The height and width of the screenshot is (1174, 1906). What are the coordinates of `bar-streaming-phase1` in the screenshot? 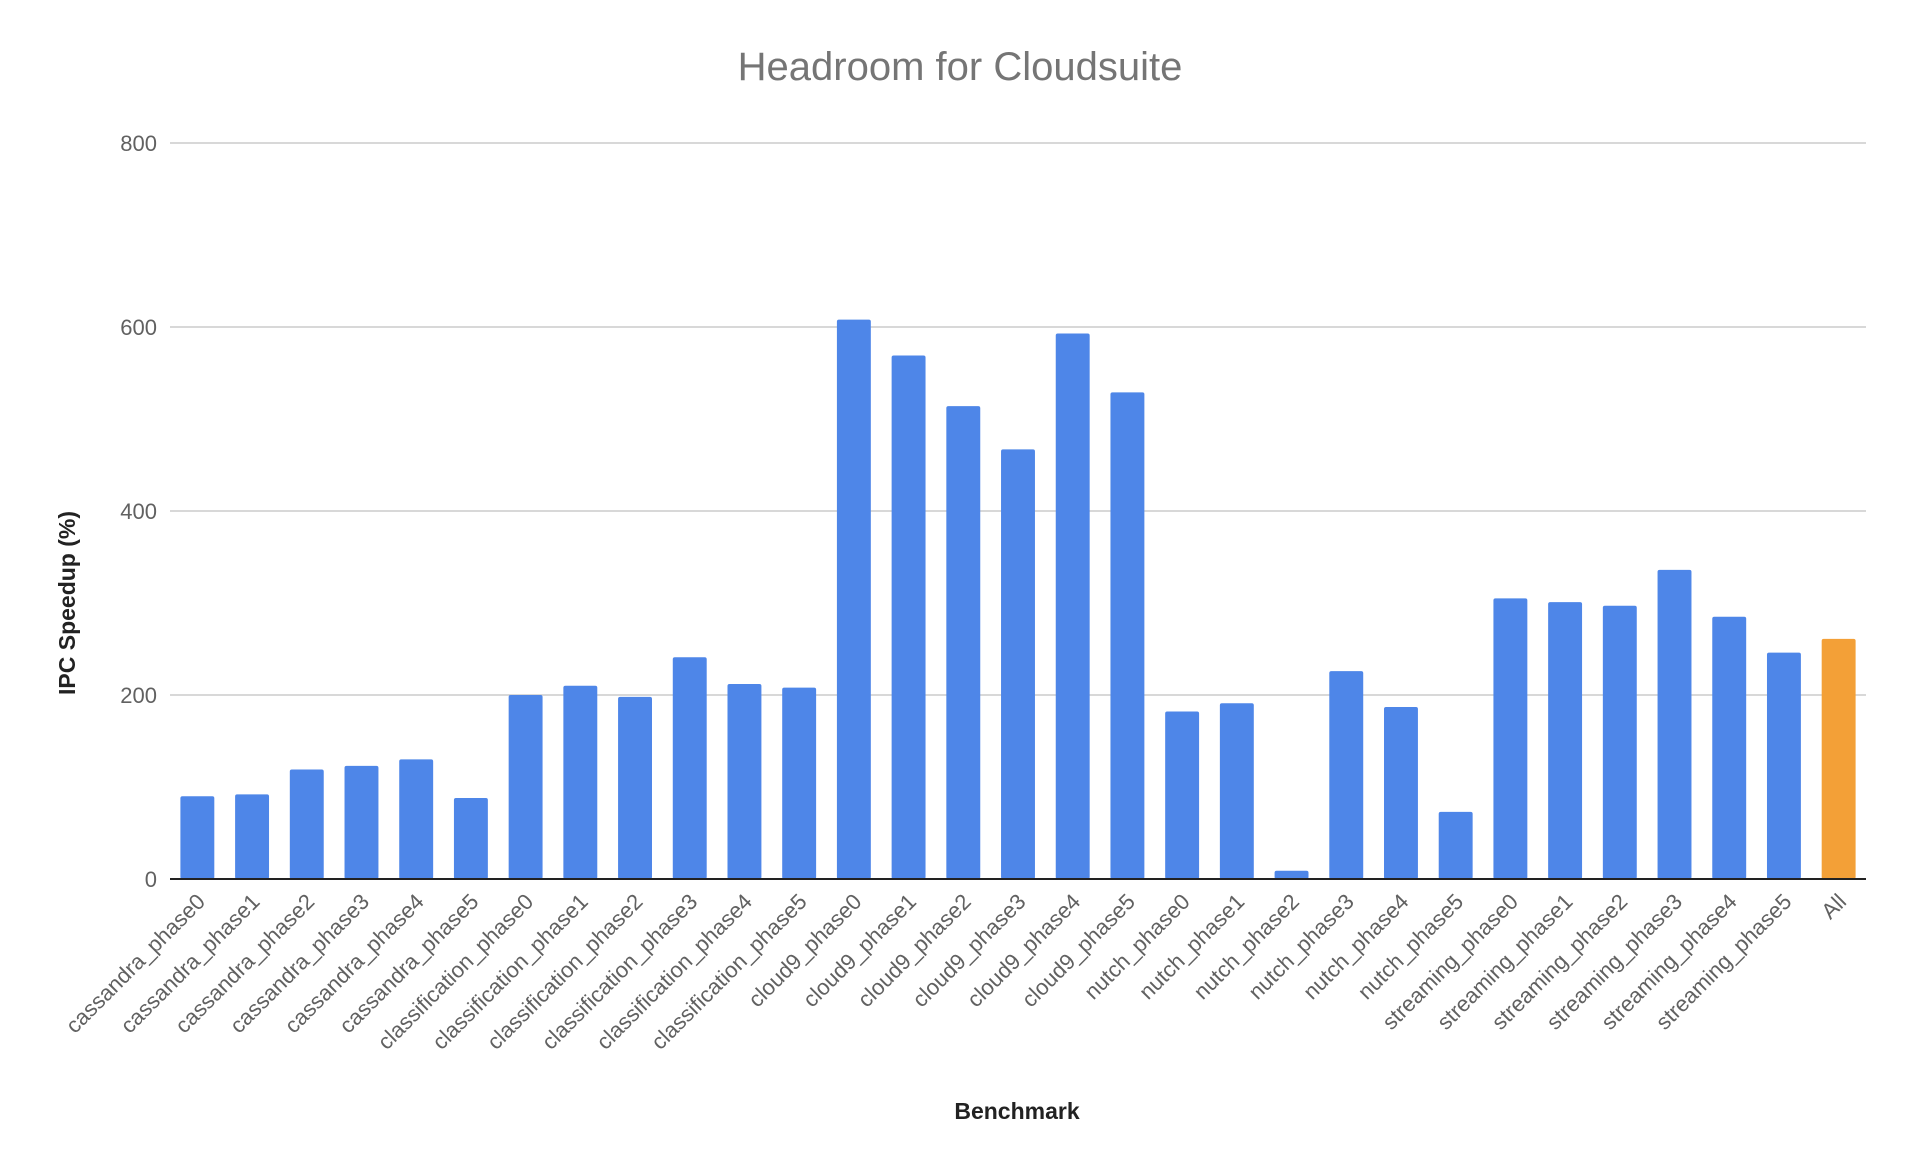 It's located at (1565, 740).